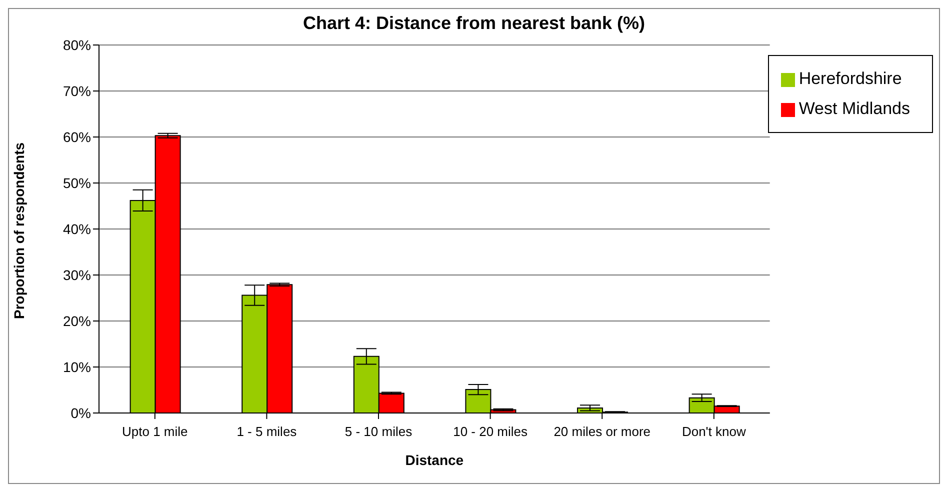 The image size is (948, 490). I want to click on y-tick-label: 10%, so click(76, 366).